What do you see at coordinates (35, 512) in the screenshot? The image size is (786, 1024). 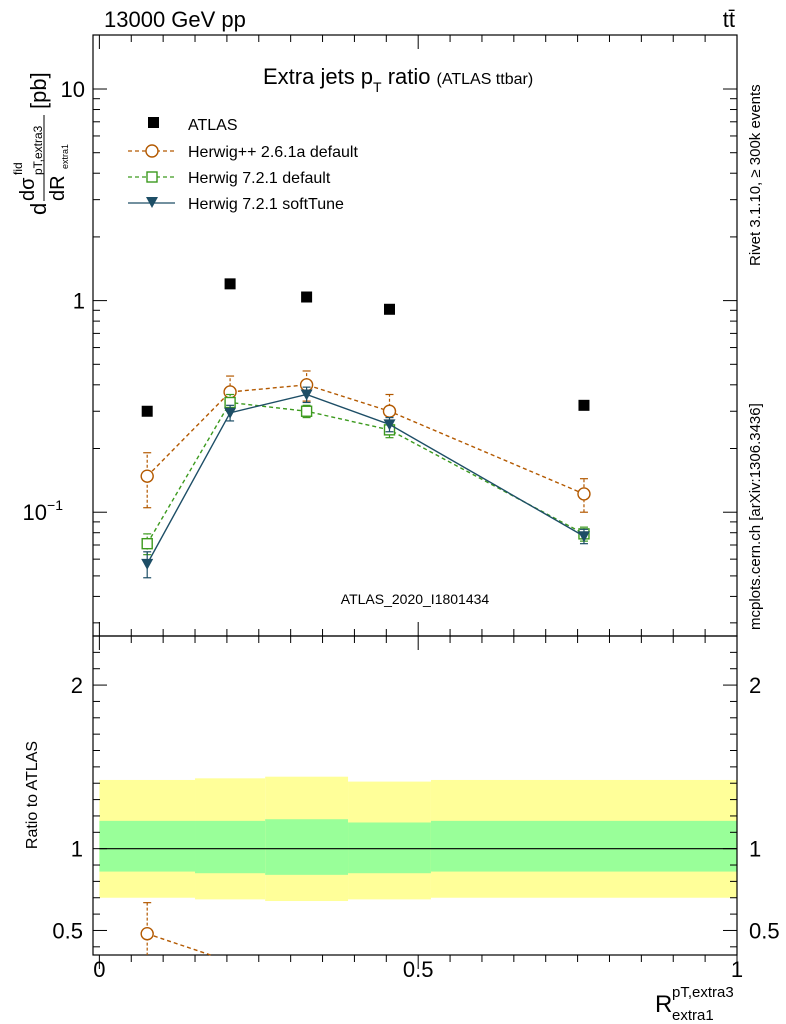 I see `y-tick-label-base: 10` at bounding box center [35, 512].